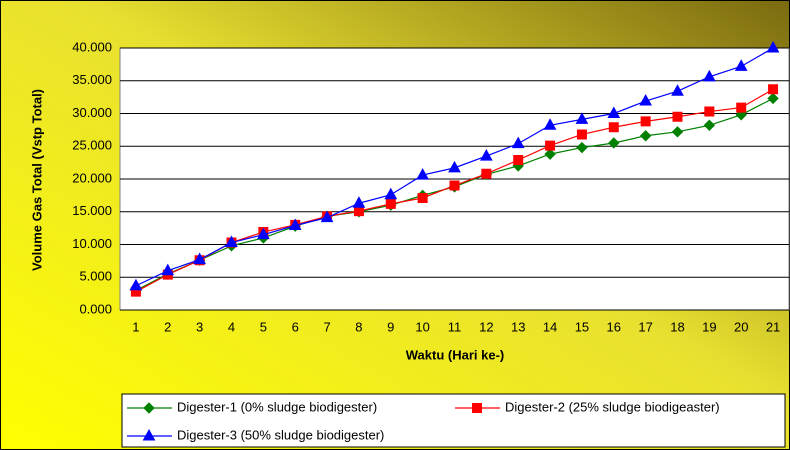 The height and width of the screenshot is (450, 790). Describe the element at coordinates (677, 326) in the screenshot. I see `x-tick-label: 18` at that location.